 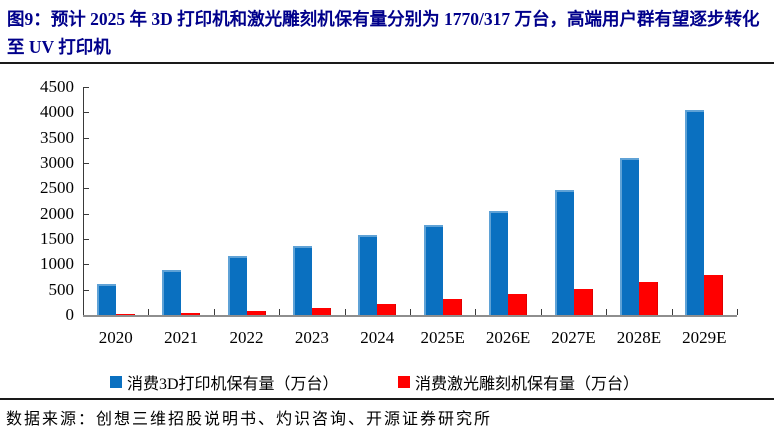 I want to click on bar-consumer-laser-engraver-2028E, so click(x=648, y=298).